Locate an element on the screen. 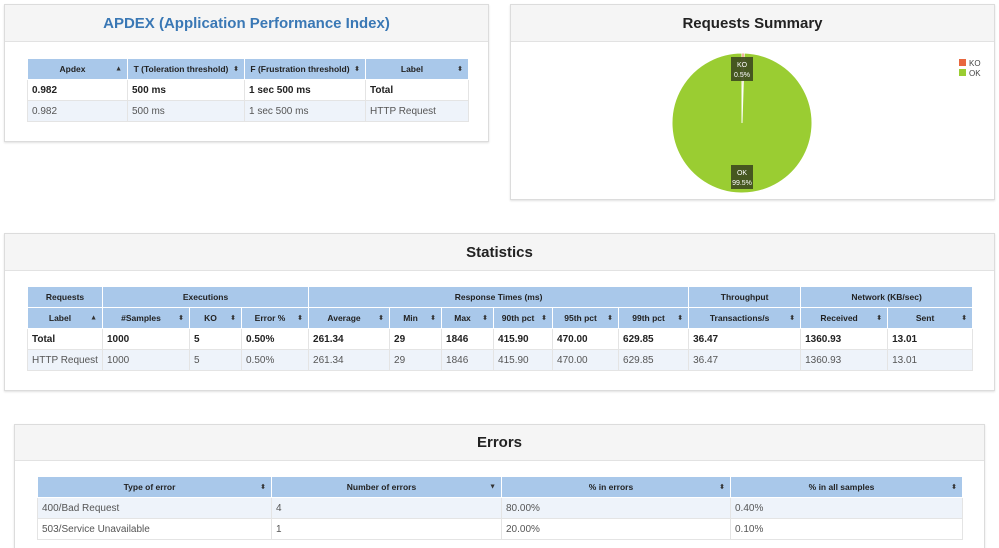 Image resolution: width=999 pixels, height=548 pixels. table-row: 0.982 500 ms 1 sec 500 ms Total is located at coordinates (248, 90).